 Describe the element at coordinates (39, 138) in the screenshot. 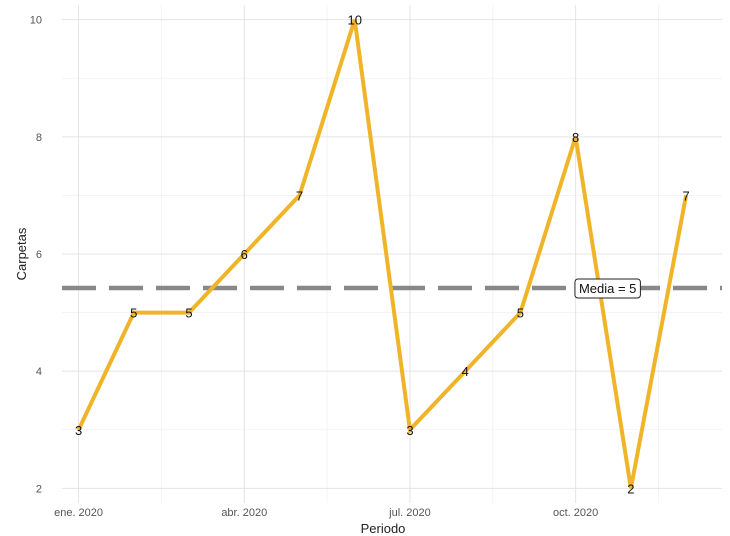

I see `y-tick-label: 8` at that location.